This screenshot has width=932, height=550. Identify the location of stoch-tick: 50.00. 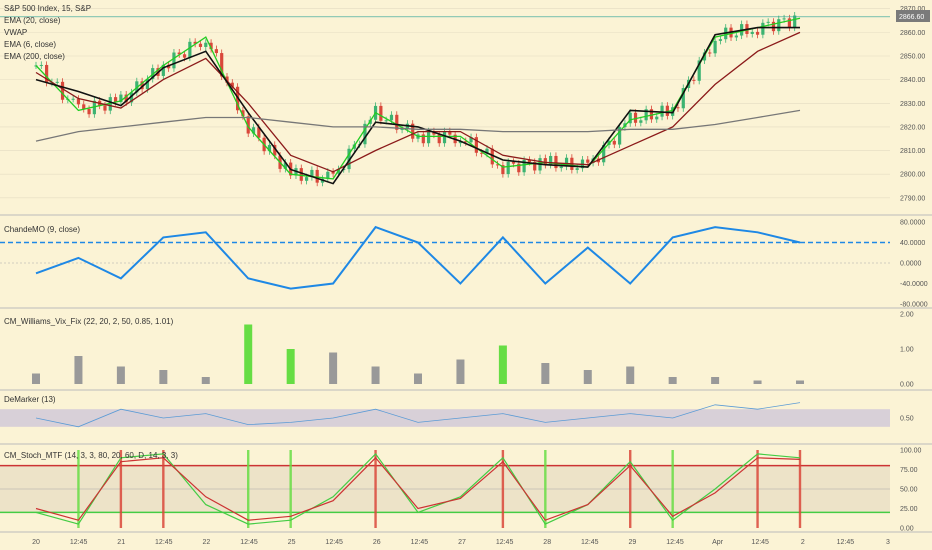
(909, 490).